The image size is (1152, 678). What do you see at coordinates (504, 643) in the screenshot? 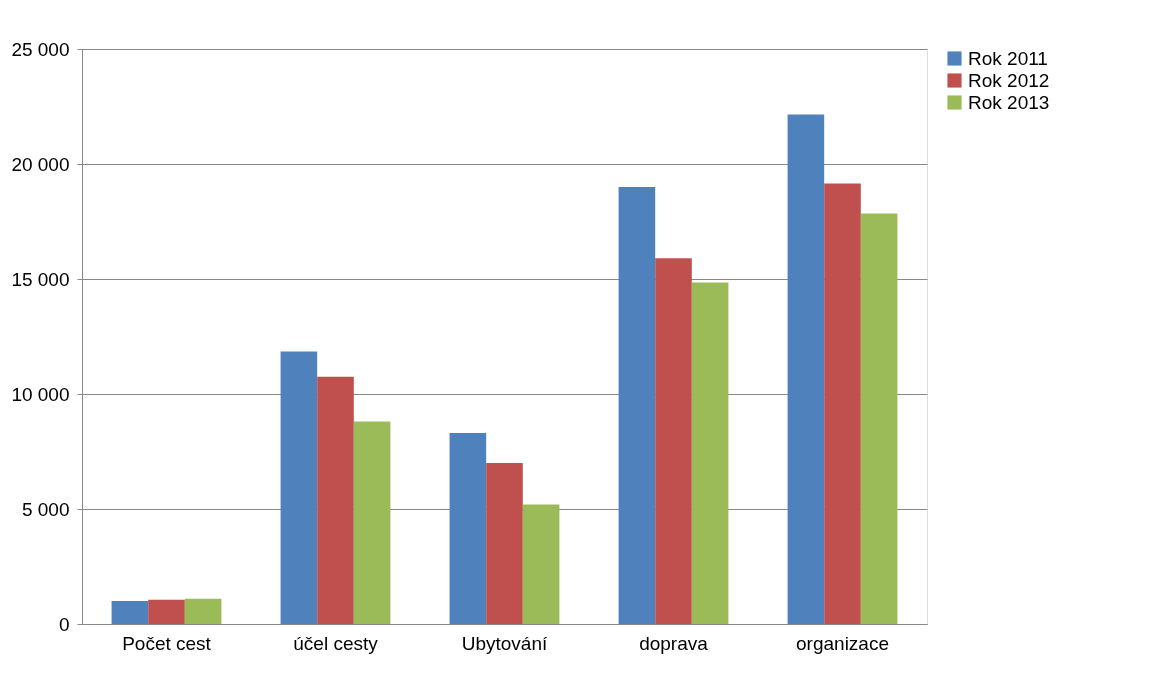
I see `x-tick-label: Ubytování` at bounding box center [504, 643].